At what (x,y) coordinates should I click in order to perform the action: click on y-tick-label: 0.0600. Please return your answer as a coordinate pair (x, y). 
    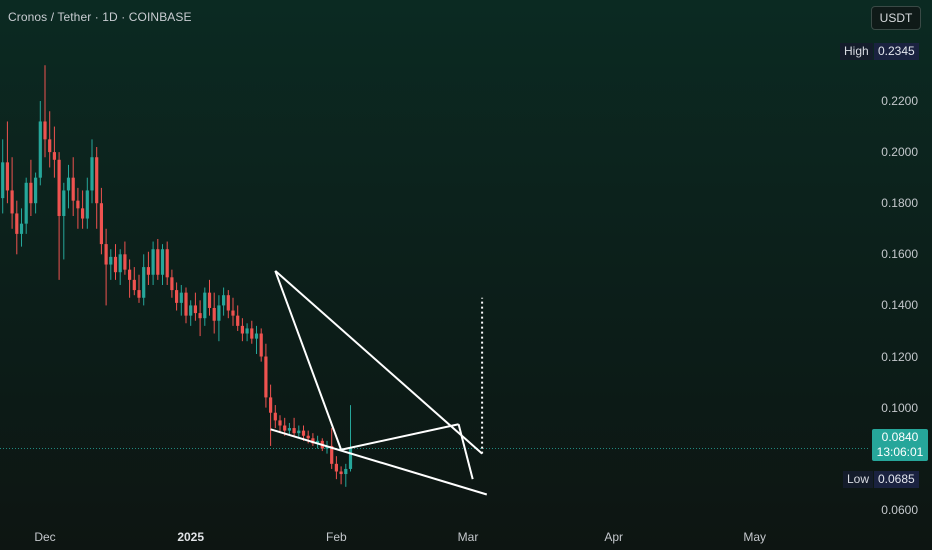
    Looking at the image, I should click on (899, 509).